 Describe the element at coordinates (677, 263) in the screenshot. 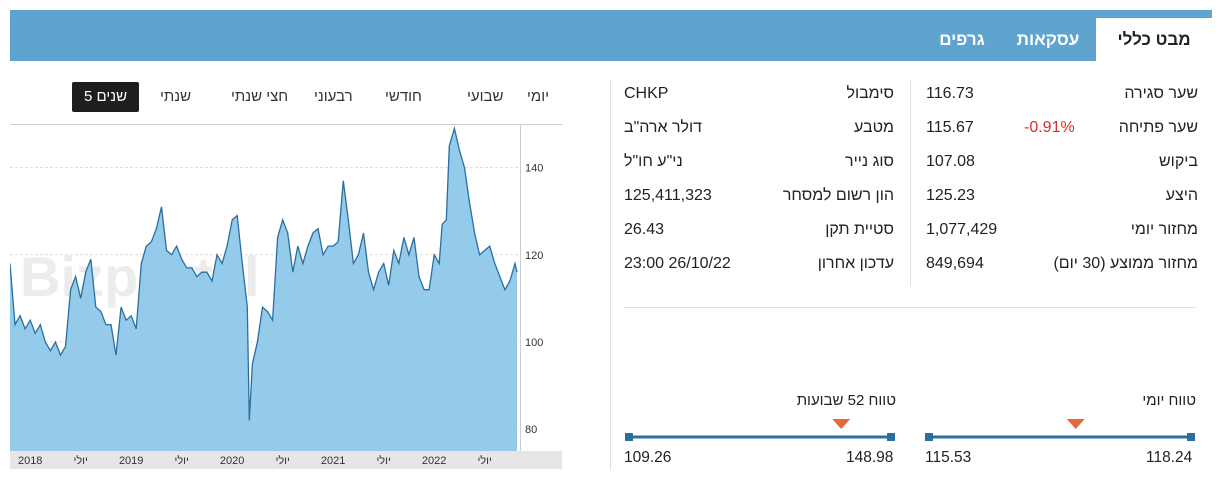

I see `info-value-last-update: 23:00 26/10/22` at that location.